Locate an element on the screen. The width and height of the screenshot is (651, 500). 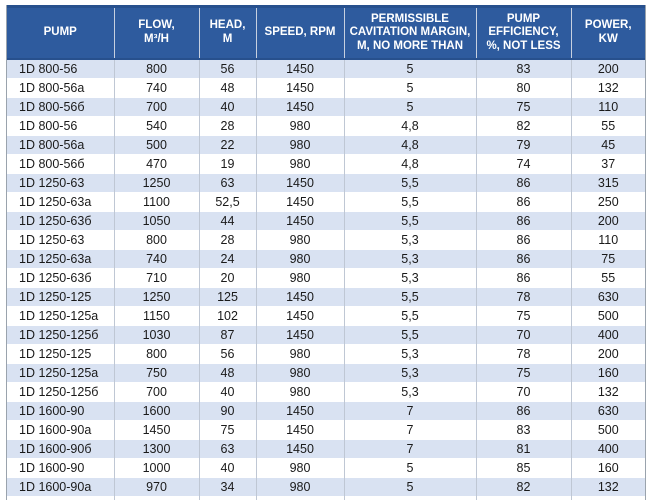
power-cell: 630 is located at coordinates (607, 296).